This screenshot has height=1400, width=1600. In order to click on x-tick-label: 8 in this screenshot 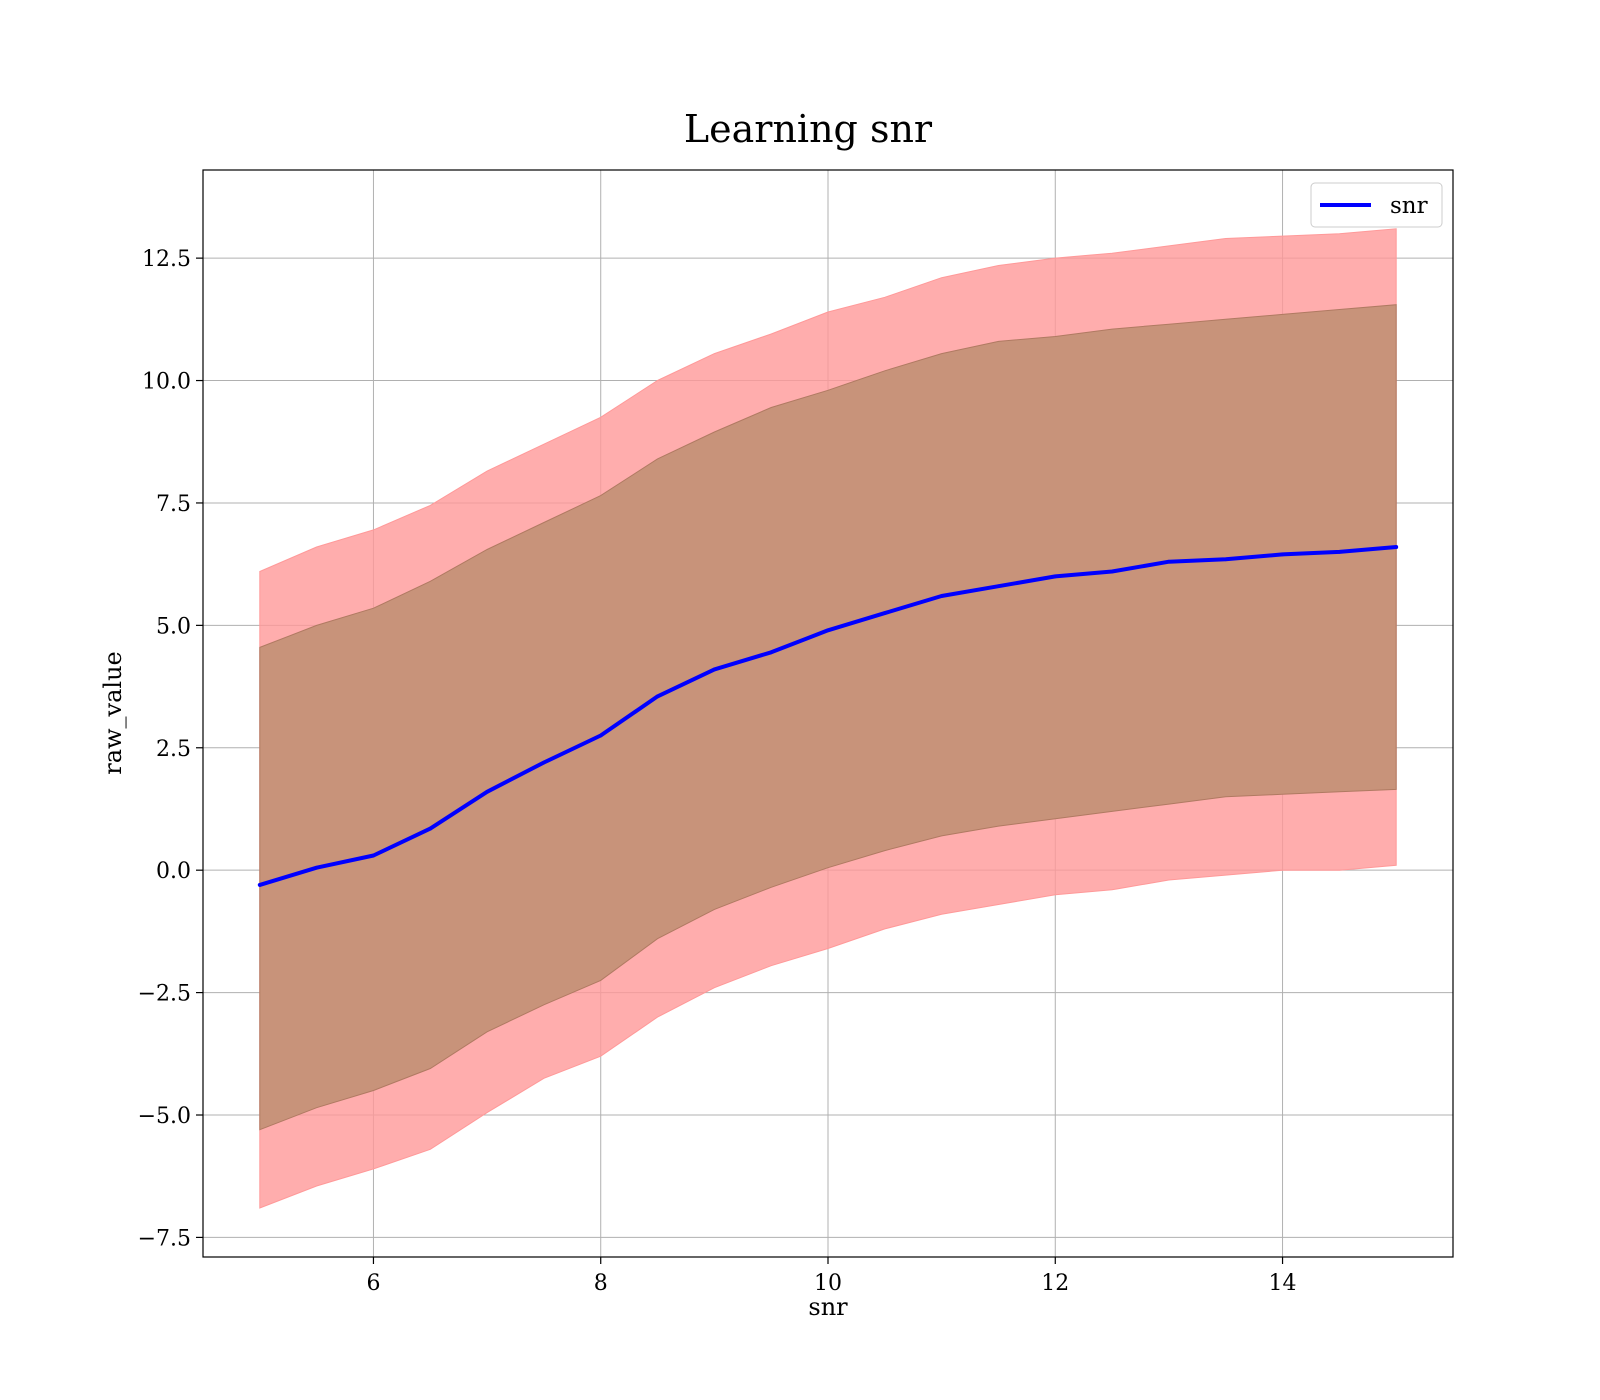, I will do `click(601, 1283)`.